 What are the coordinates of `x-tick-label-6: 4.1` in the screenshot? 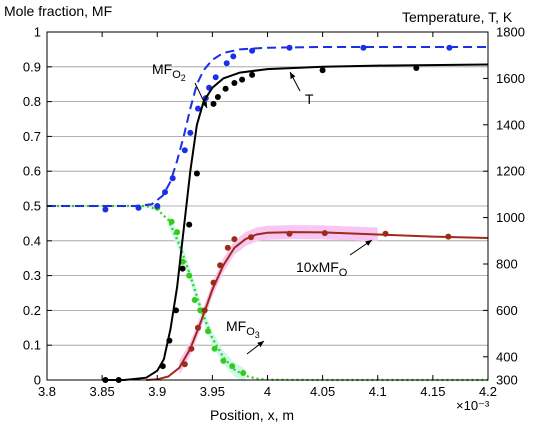 It's located at (378, 391).